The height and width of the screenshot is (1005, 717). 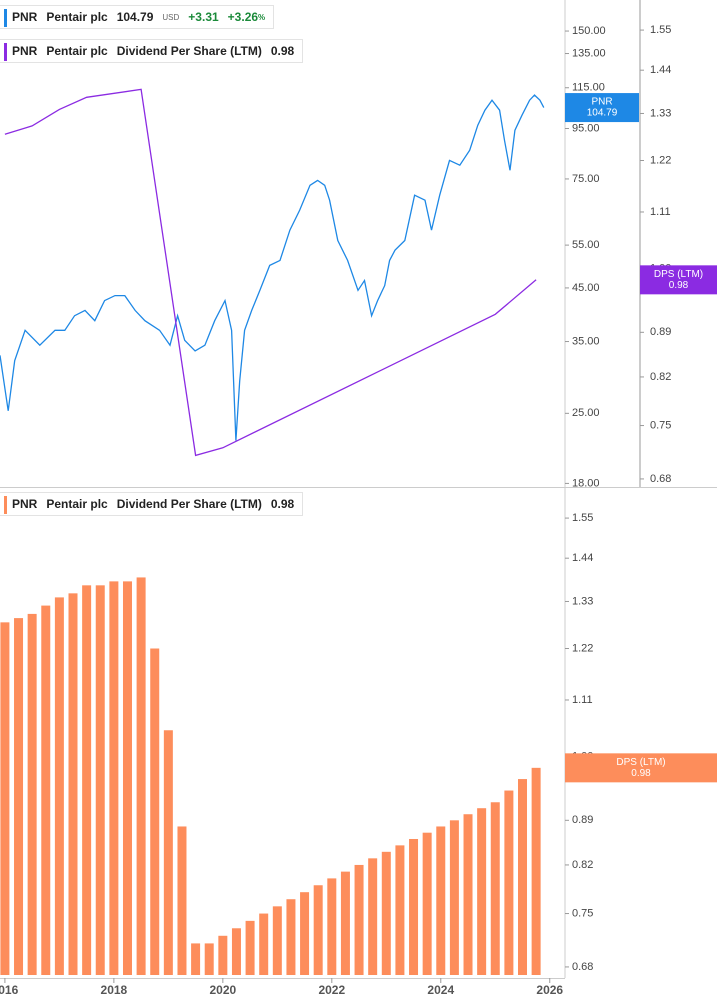 What do you see at coordinates (586, 483) in the screenshot?
I see `y-tick-label: 18.00` at bounding box center [586, 483].